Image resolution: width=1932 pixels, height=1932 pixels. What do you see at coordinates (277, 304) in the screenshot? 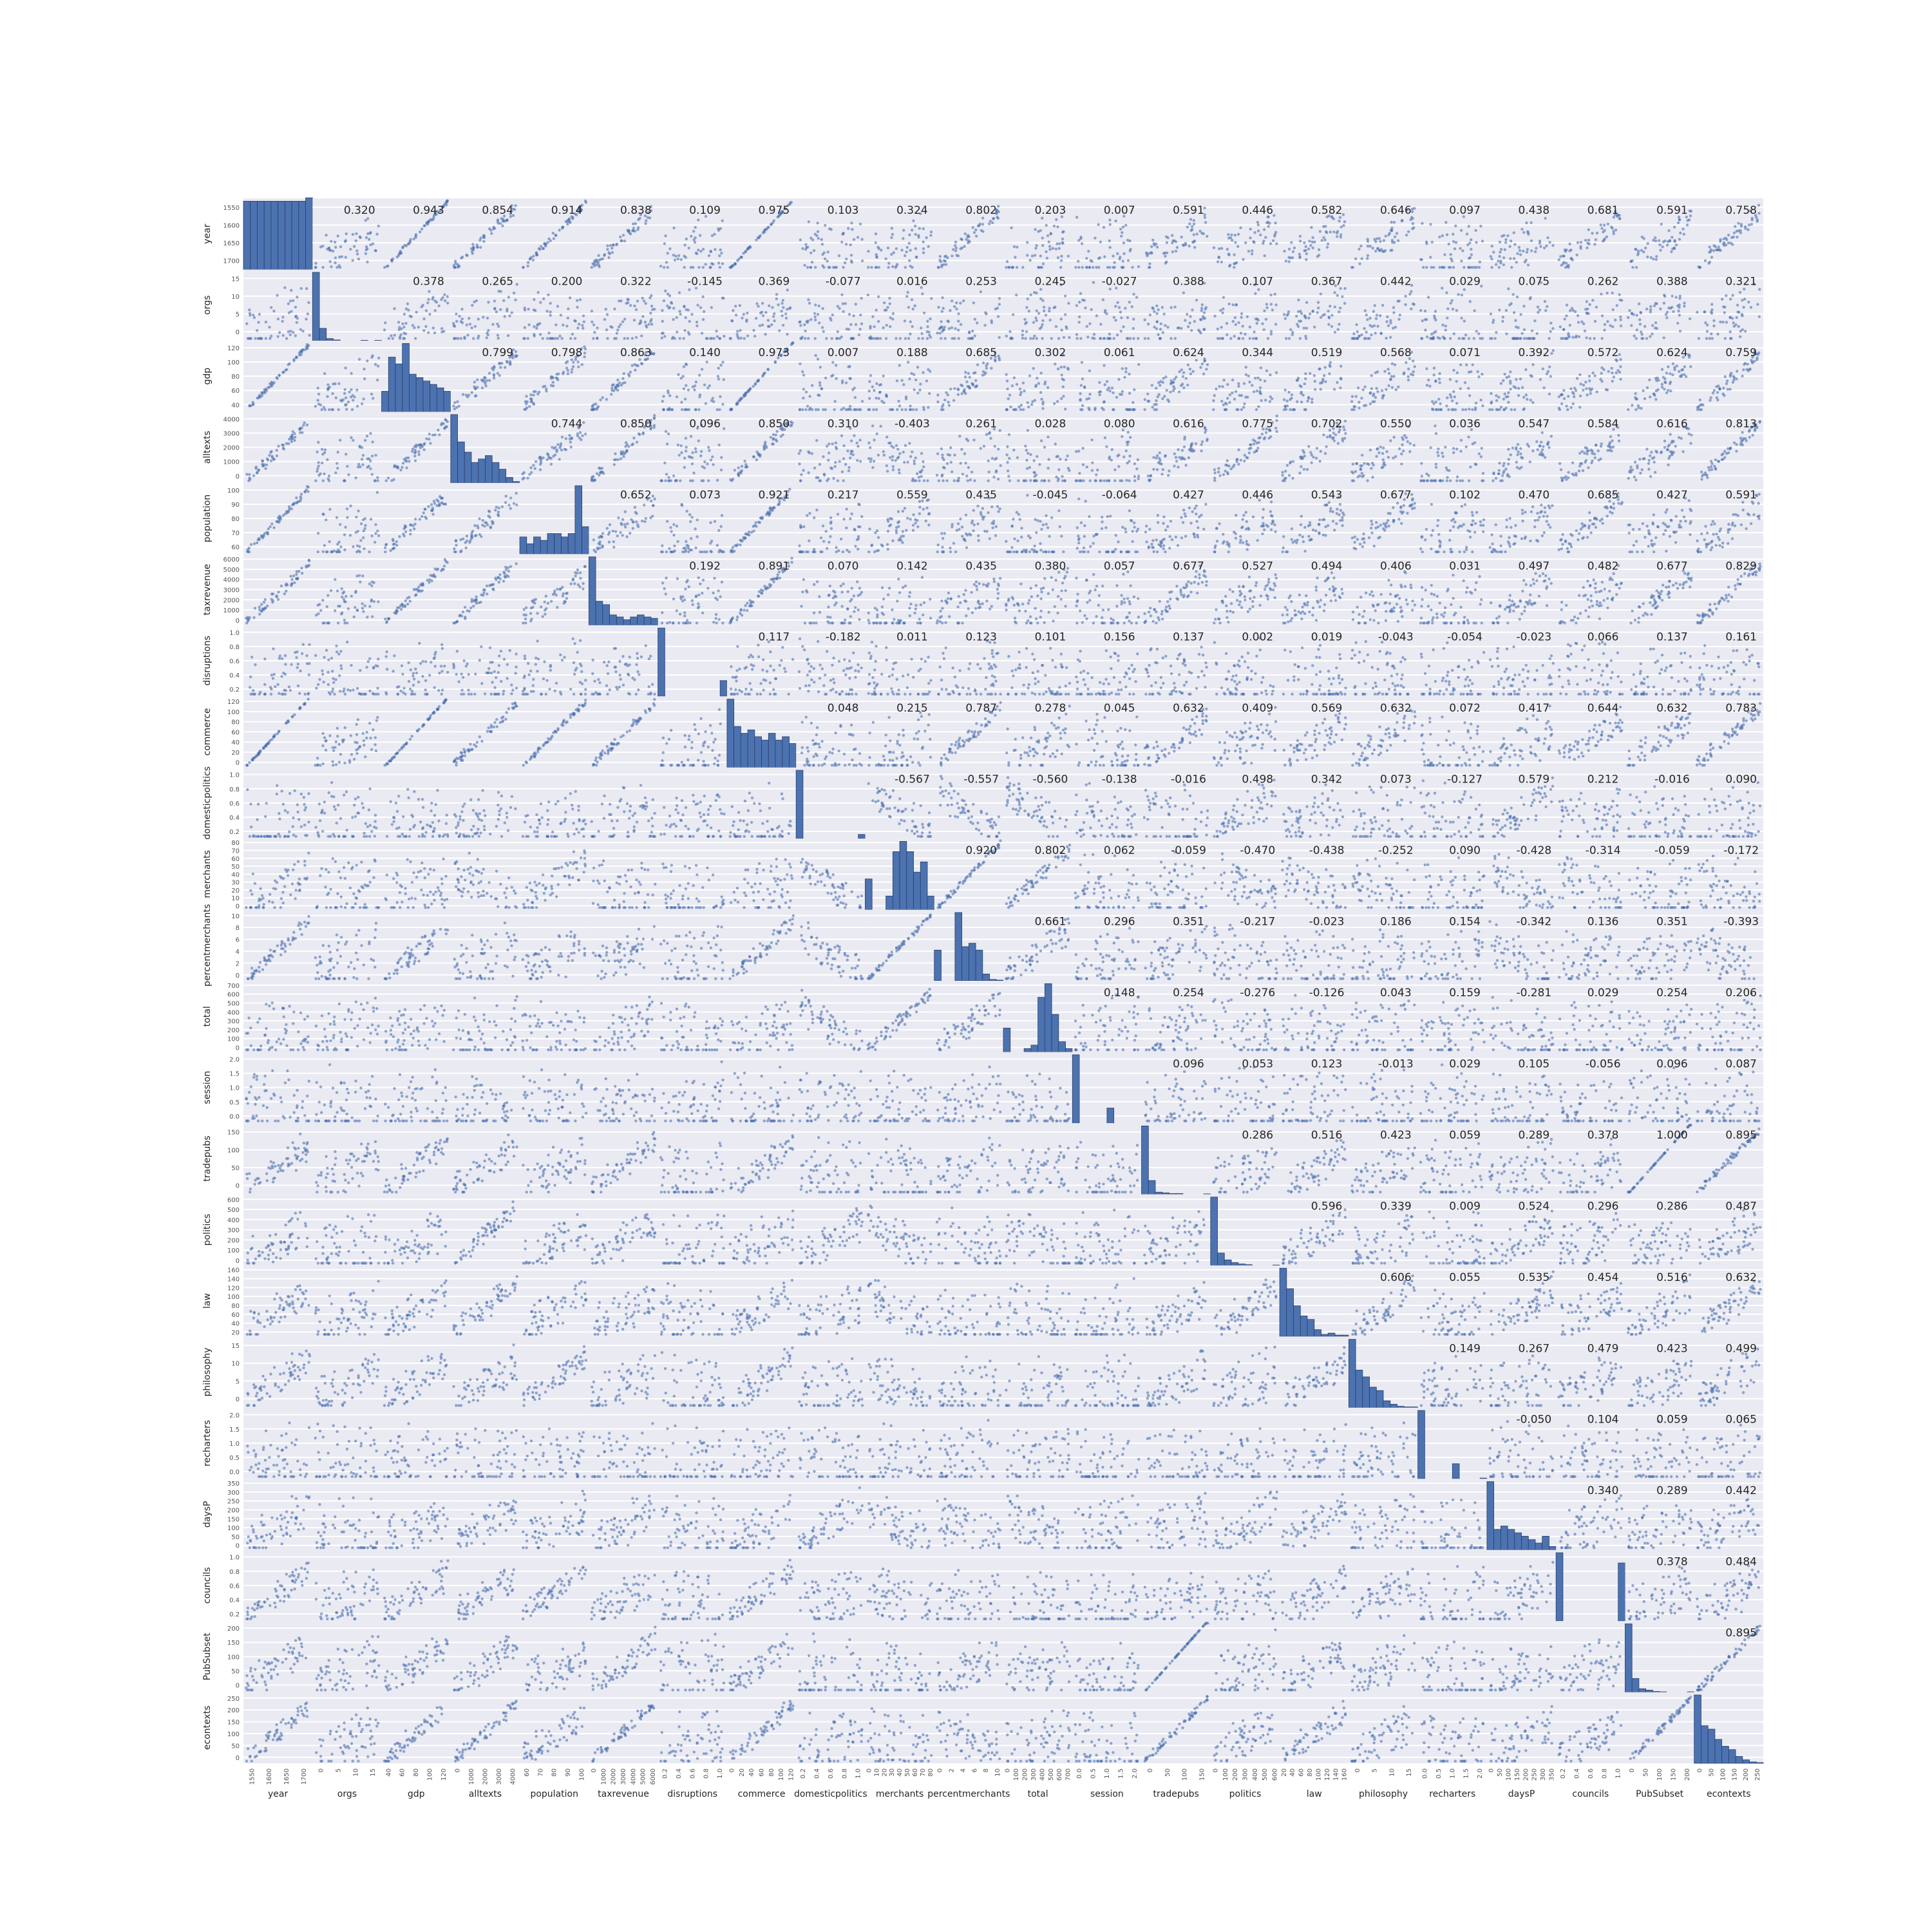
I see `cell-background` at bounding box center [277, 304].